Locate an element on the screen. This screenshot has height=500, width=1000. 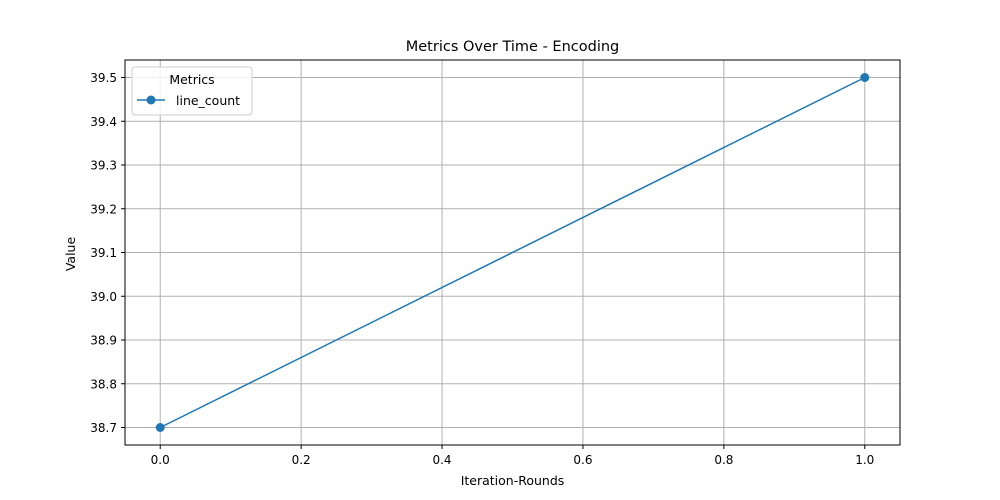
legend-box is located at coordinates (192, 91).